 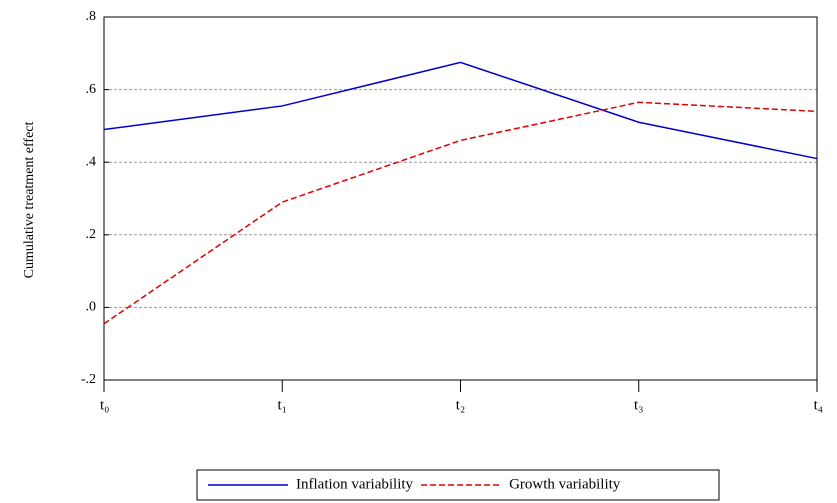 What do you see at coordinates (91, 16) in the screenshot?
I see `y-tick-label: .8` at bounding box center [91, 16].